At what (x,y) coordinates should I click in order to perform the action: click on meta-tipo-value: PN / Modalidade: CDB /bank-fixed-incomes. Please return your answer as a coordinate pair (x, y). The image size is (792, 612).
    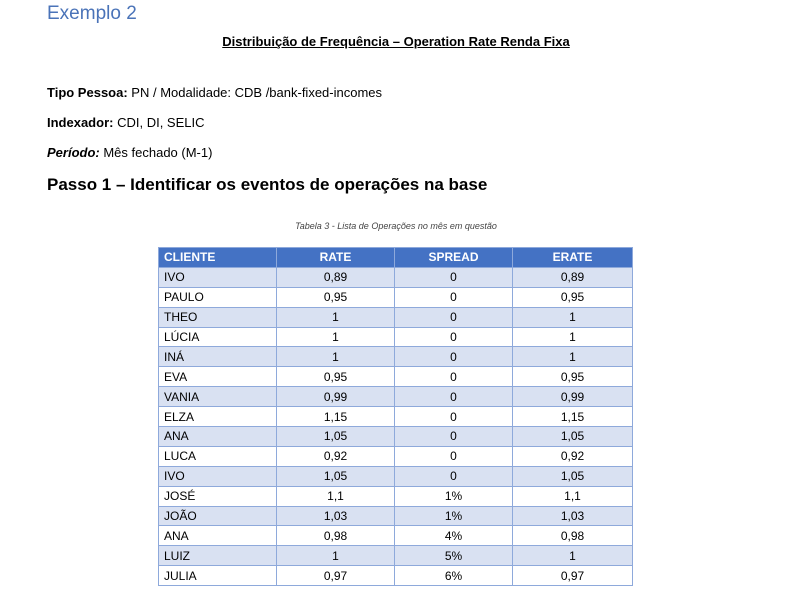
    Looking at the image, I should click on (255, 92).